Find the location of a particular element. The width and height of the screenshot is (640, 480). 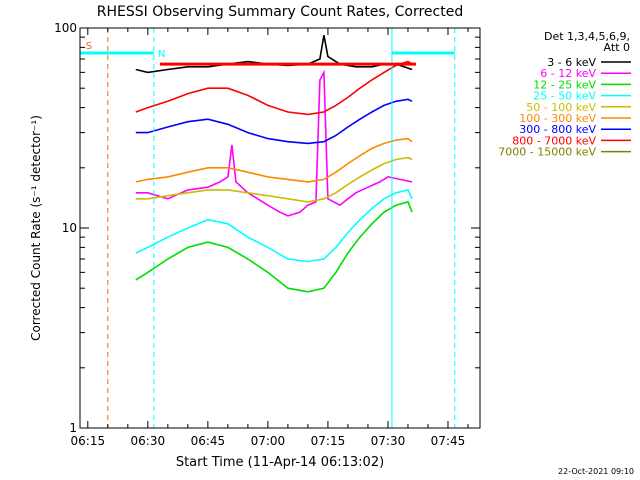

series-line-12-25-kev is located at coordinates (274, 246).